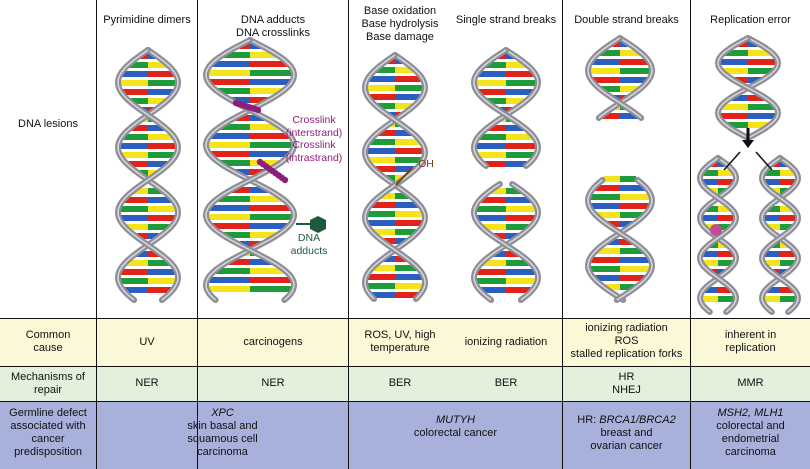 Image resolution: width=810 pixels, height=469 pixels. Describe the element at coordinates (222, 426) in the screenshot. I see `germline-line: skin basal and` at that location.